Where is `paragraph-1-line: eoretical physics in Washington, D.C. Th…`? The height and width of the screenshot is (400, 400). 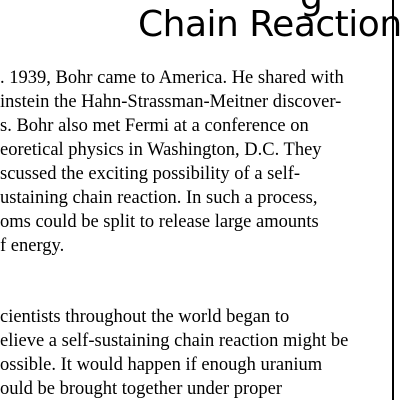
paragraph-1-line: eoretical physics in Washington, D.C. Th… is located at coordinates (161, 150).